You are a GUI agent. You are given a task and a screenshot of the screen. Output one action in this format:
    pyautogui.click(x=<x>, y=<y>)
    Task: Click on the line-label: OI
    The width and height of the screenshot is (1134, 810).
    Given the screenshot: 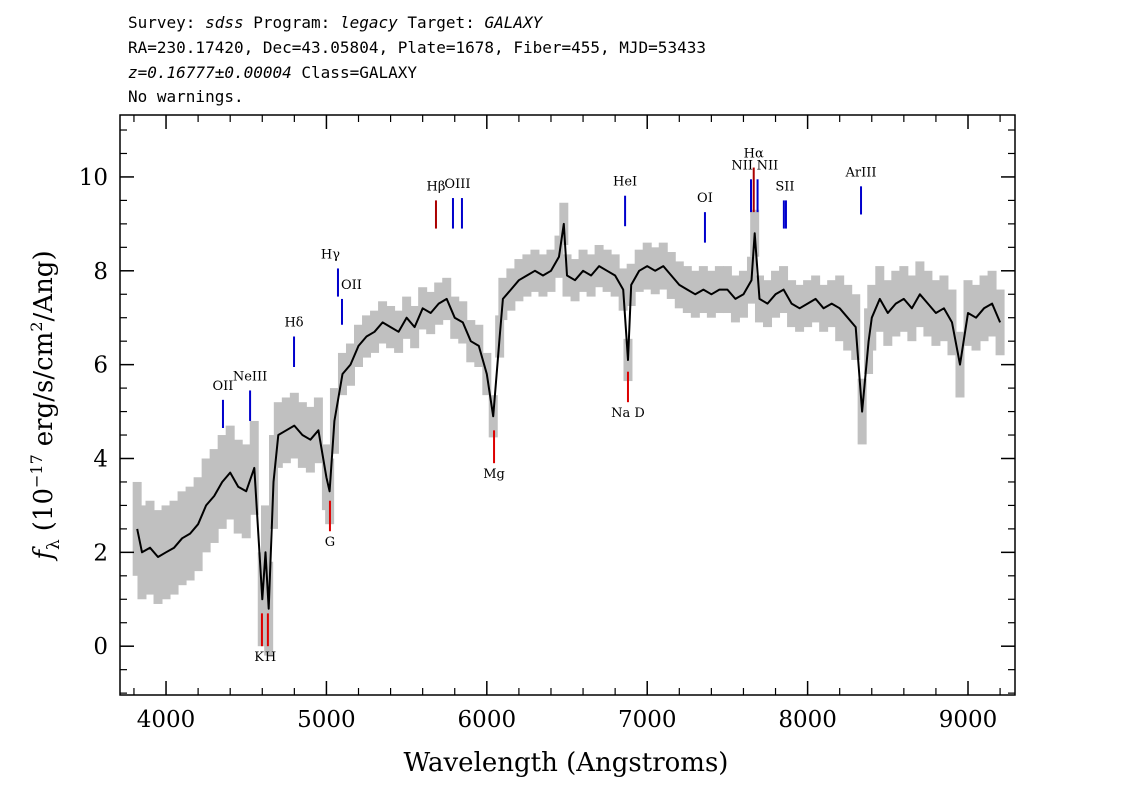 What is the action you would take?
    pyautogui.click(x=705, y=198)
    